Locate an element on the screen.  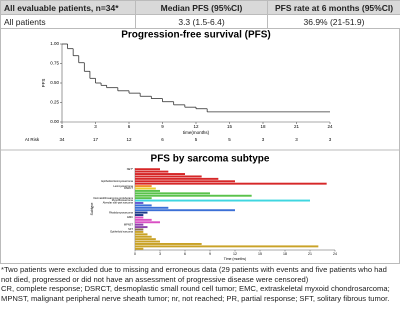
header-cell: Median PFS (95%CI) is located at coordinates (201, 7).